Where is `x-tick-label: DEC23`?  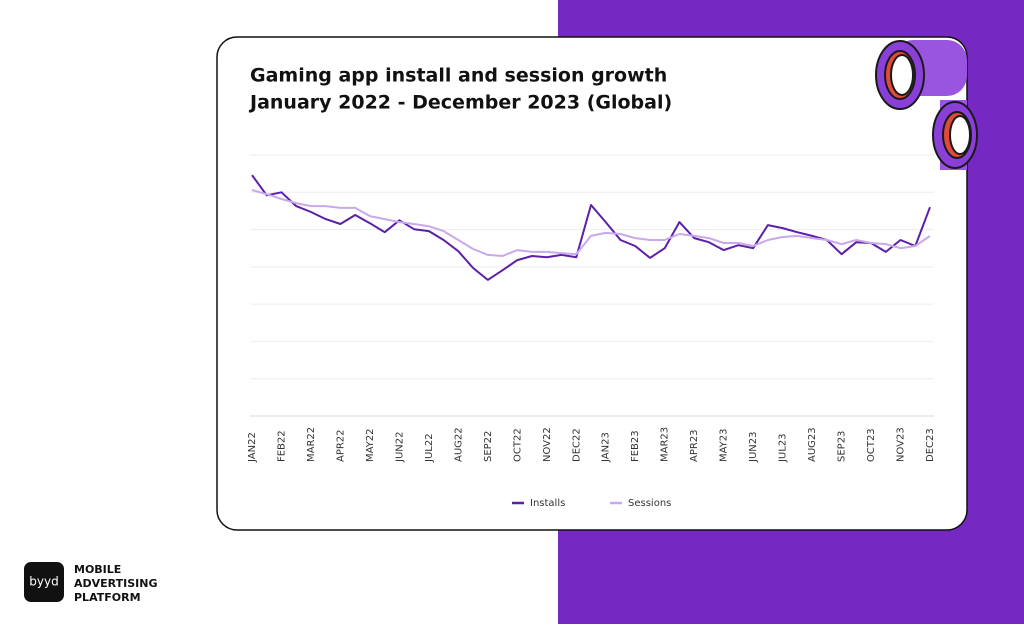
x-tick-label: DEC23 is located at coordinates (930, 445).